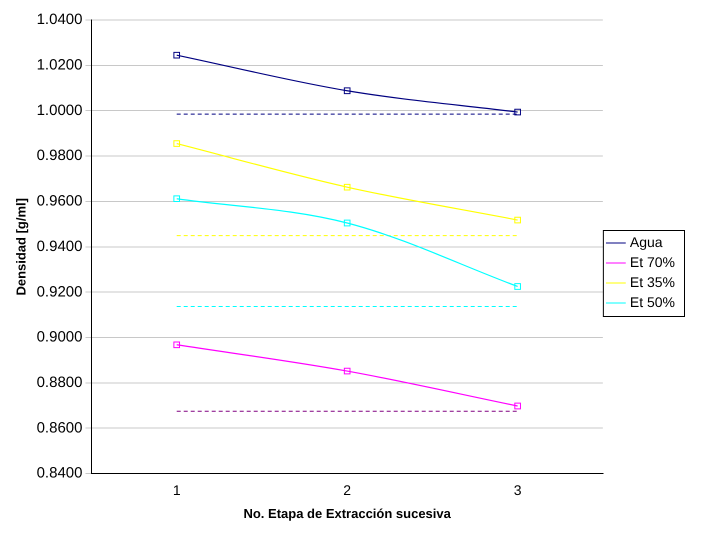  Describe the element at coordinates (59, 246) in the screenshot. I see `y-tick-label: 0.9400` at that location.